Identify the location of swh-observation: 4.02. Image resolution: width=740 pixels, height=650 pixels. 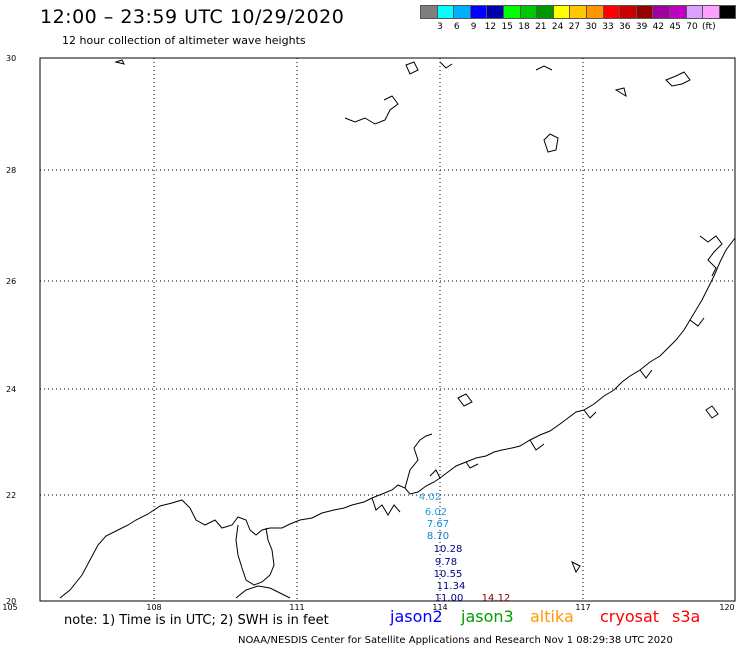
(430, 497).